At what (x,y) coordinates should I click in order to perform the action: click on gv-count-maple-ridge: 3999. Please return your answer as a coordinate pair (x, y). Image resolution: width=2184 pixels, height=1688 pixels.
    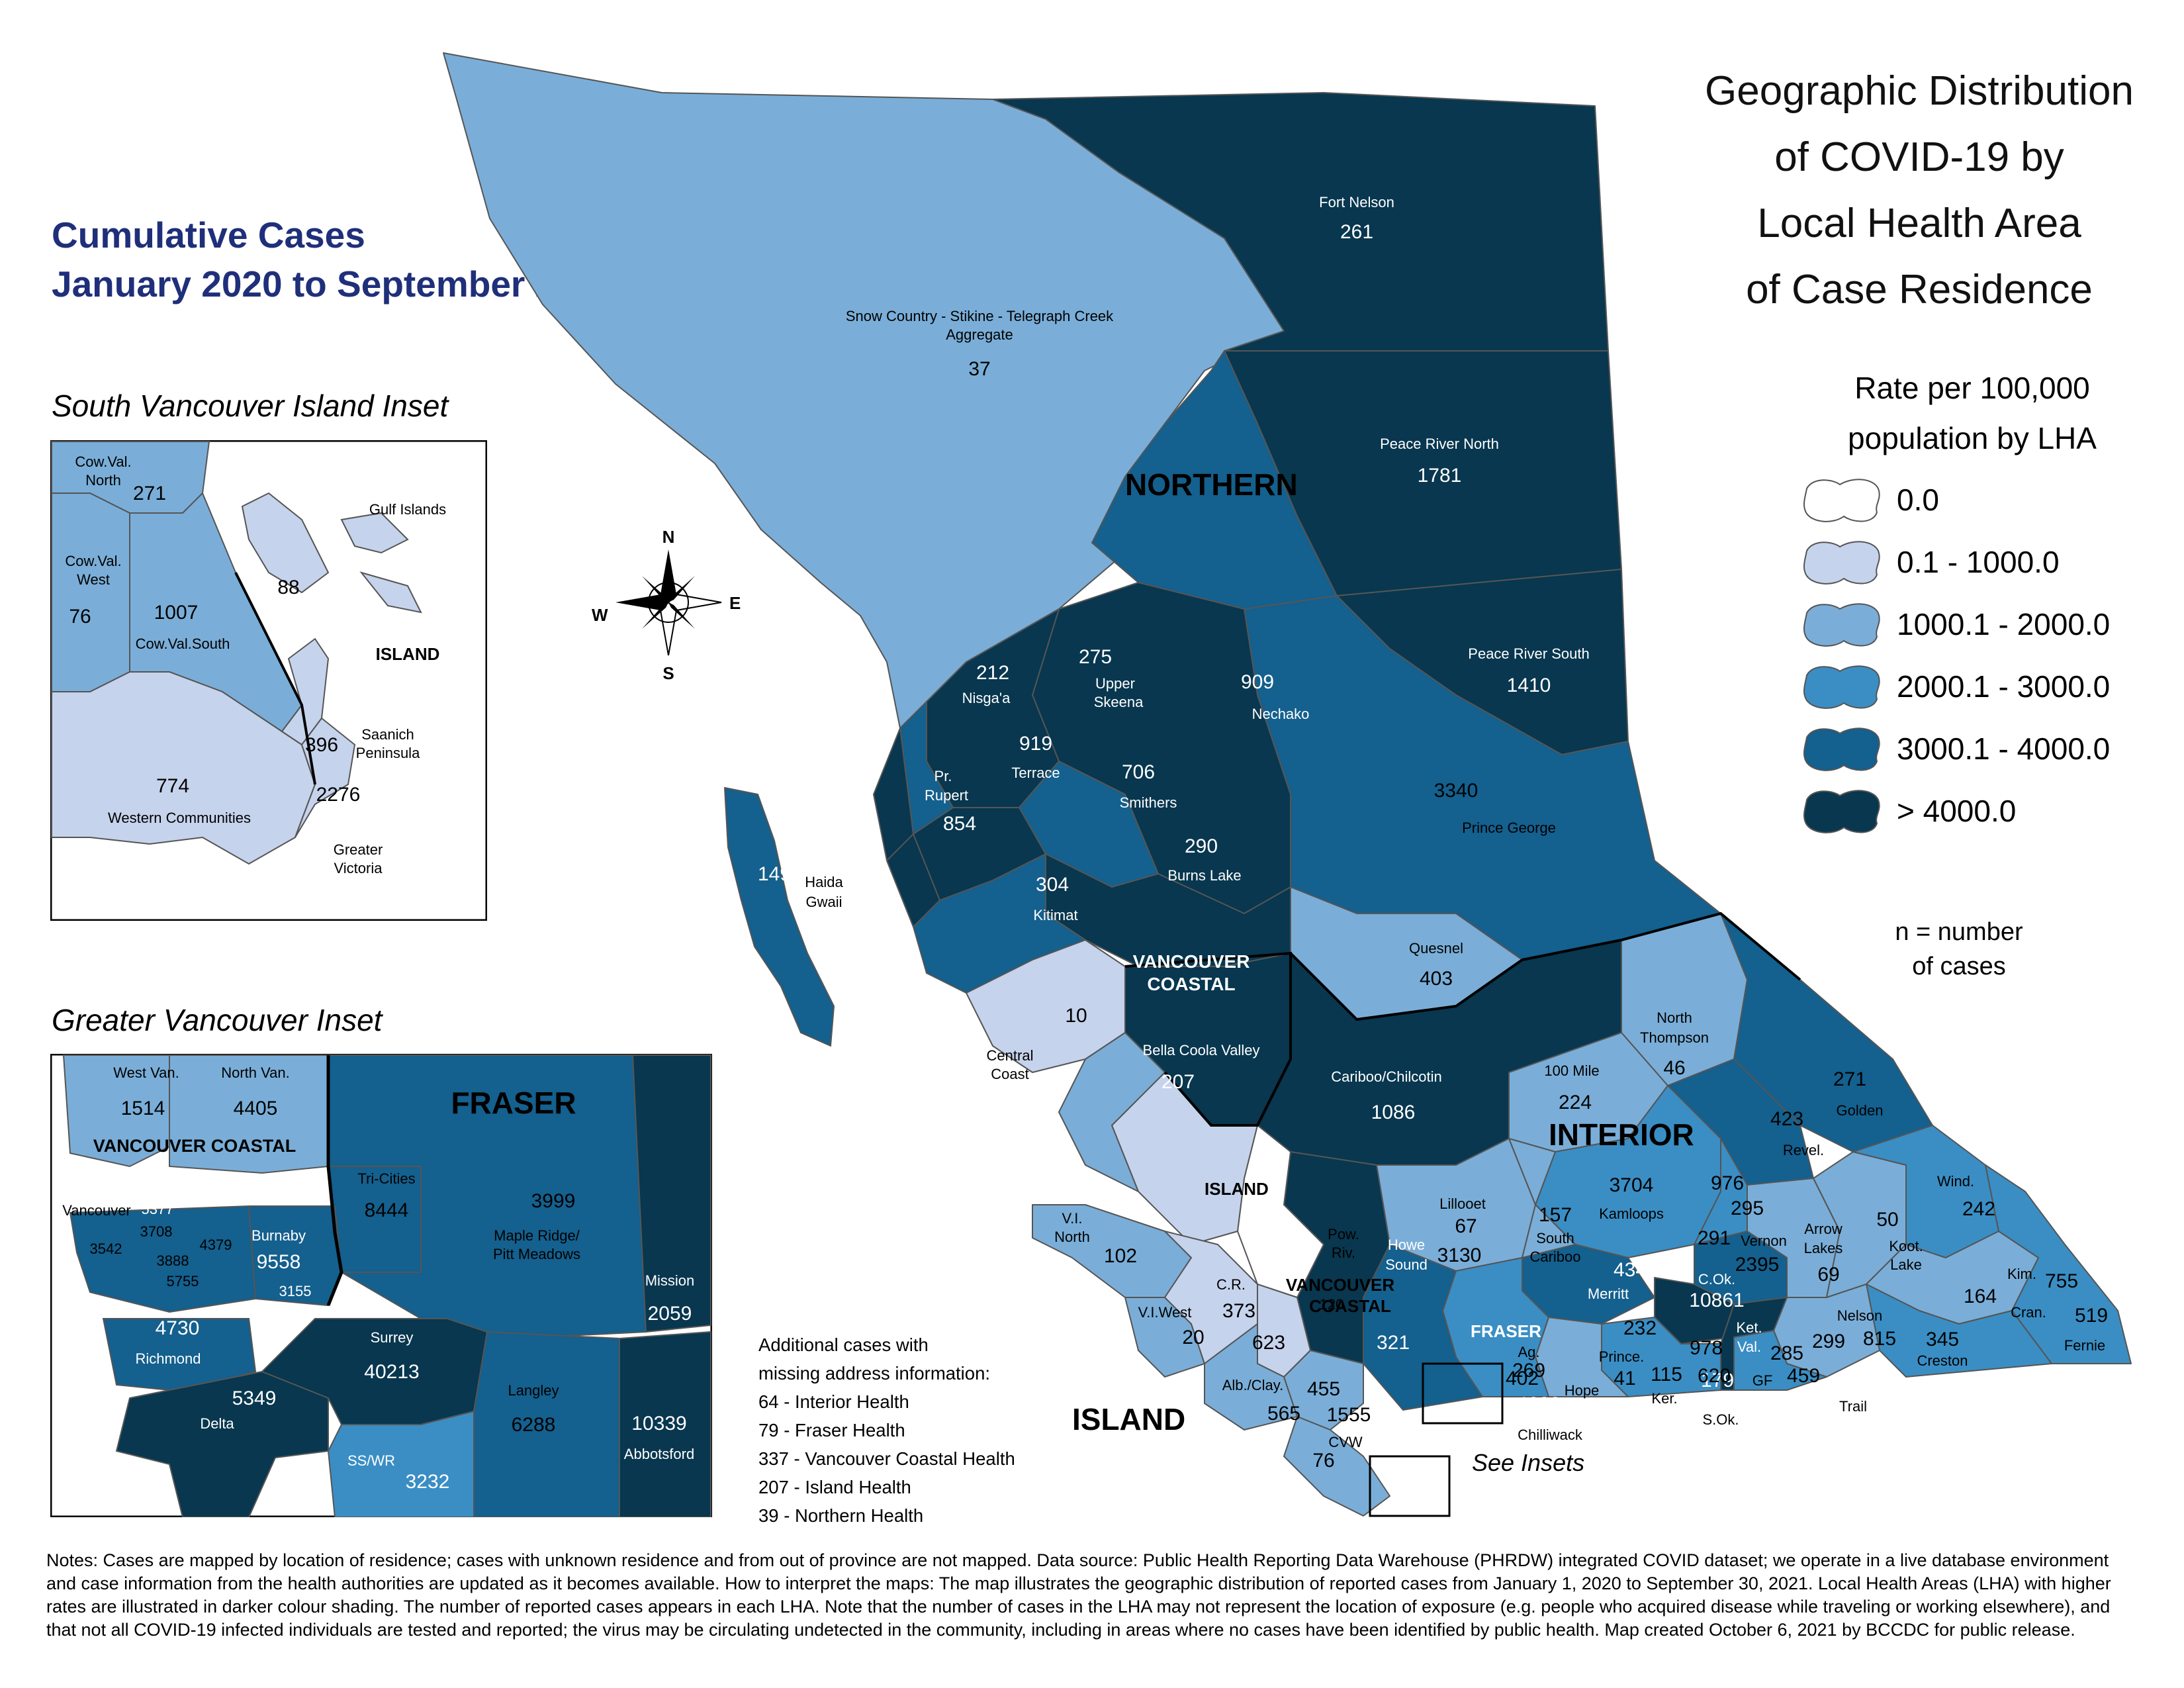
    Looking at the image, I should click on (553, 1201).